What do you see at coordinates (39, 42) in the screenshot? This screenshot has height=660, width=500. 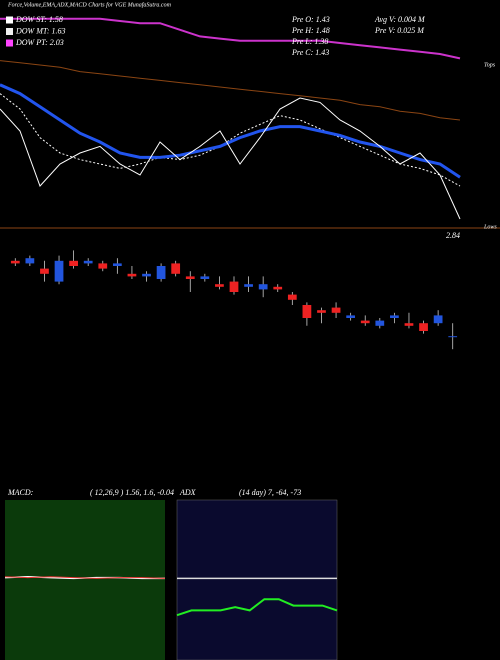 I see `legend-label: DOW PT: 2.03` at bounding box center [39, 42].